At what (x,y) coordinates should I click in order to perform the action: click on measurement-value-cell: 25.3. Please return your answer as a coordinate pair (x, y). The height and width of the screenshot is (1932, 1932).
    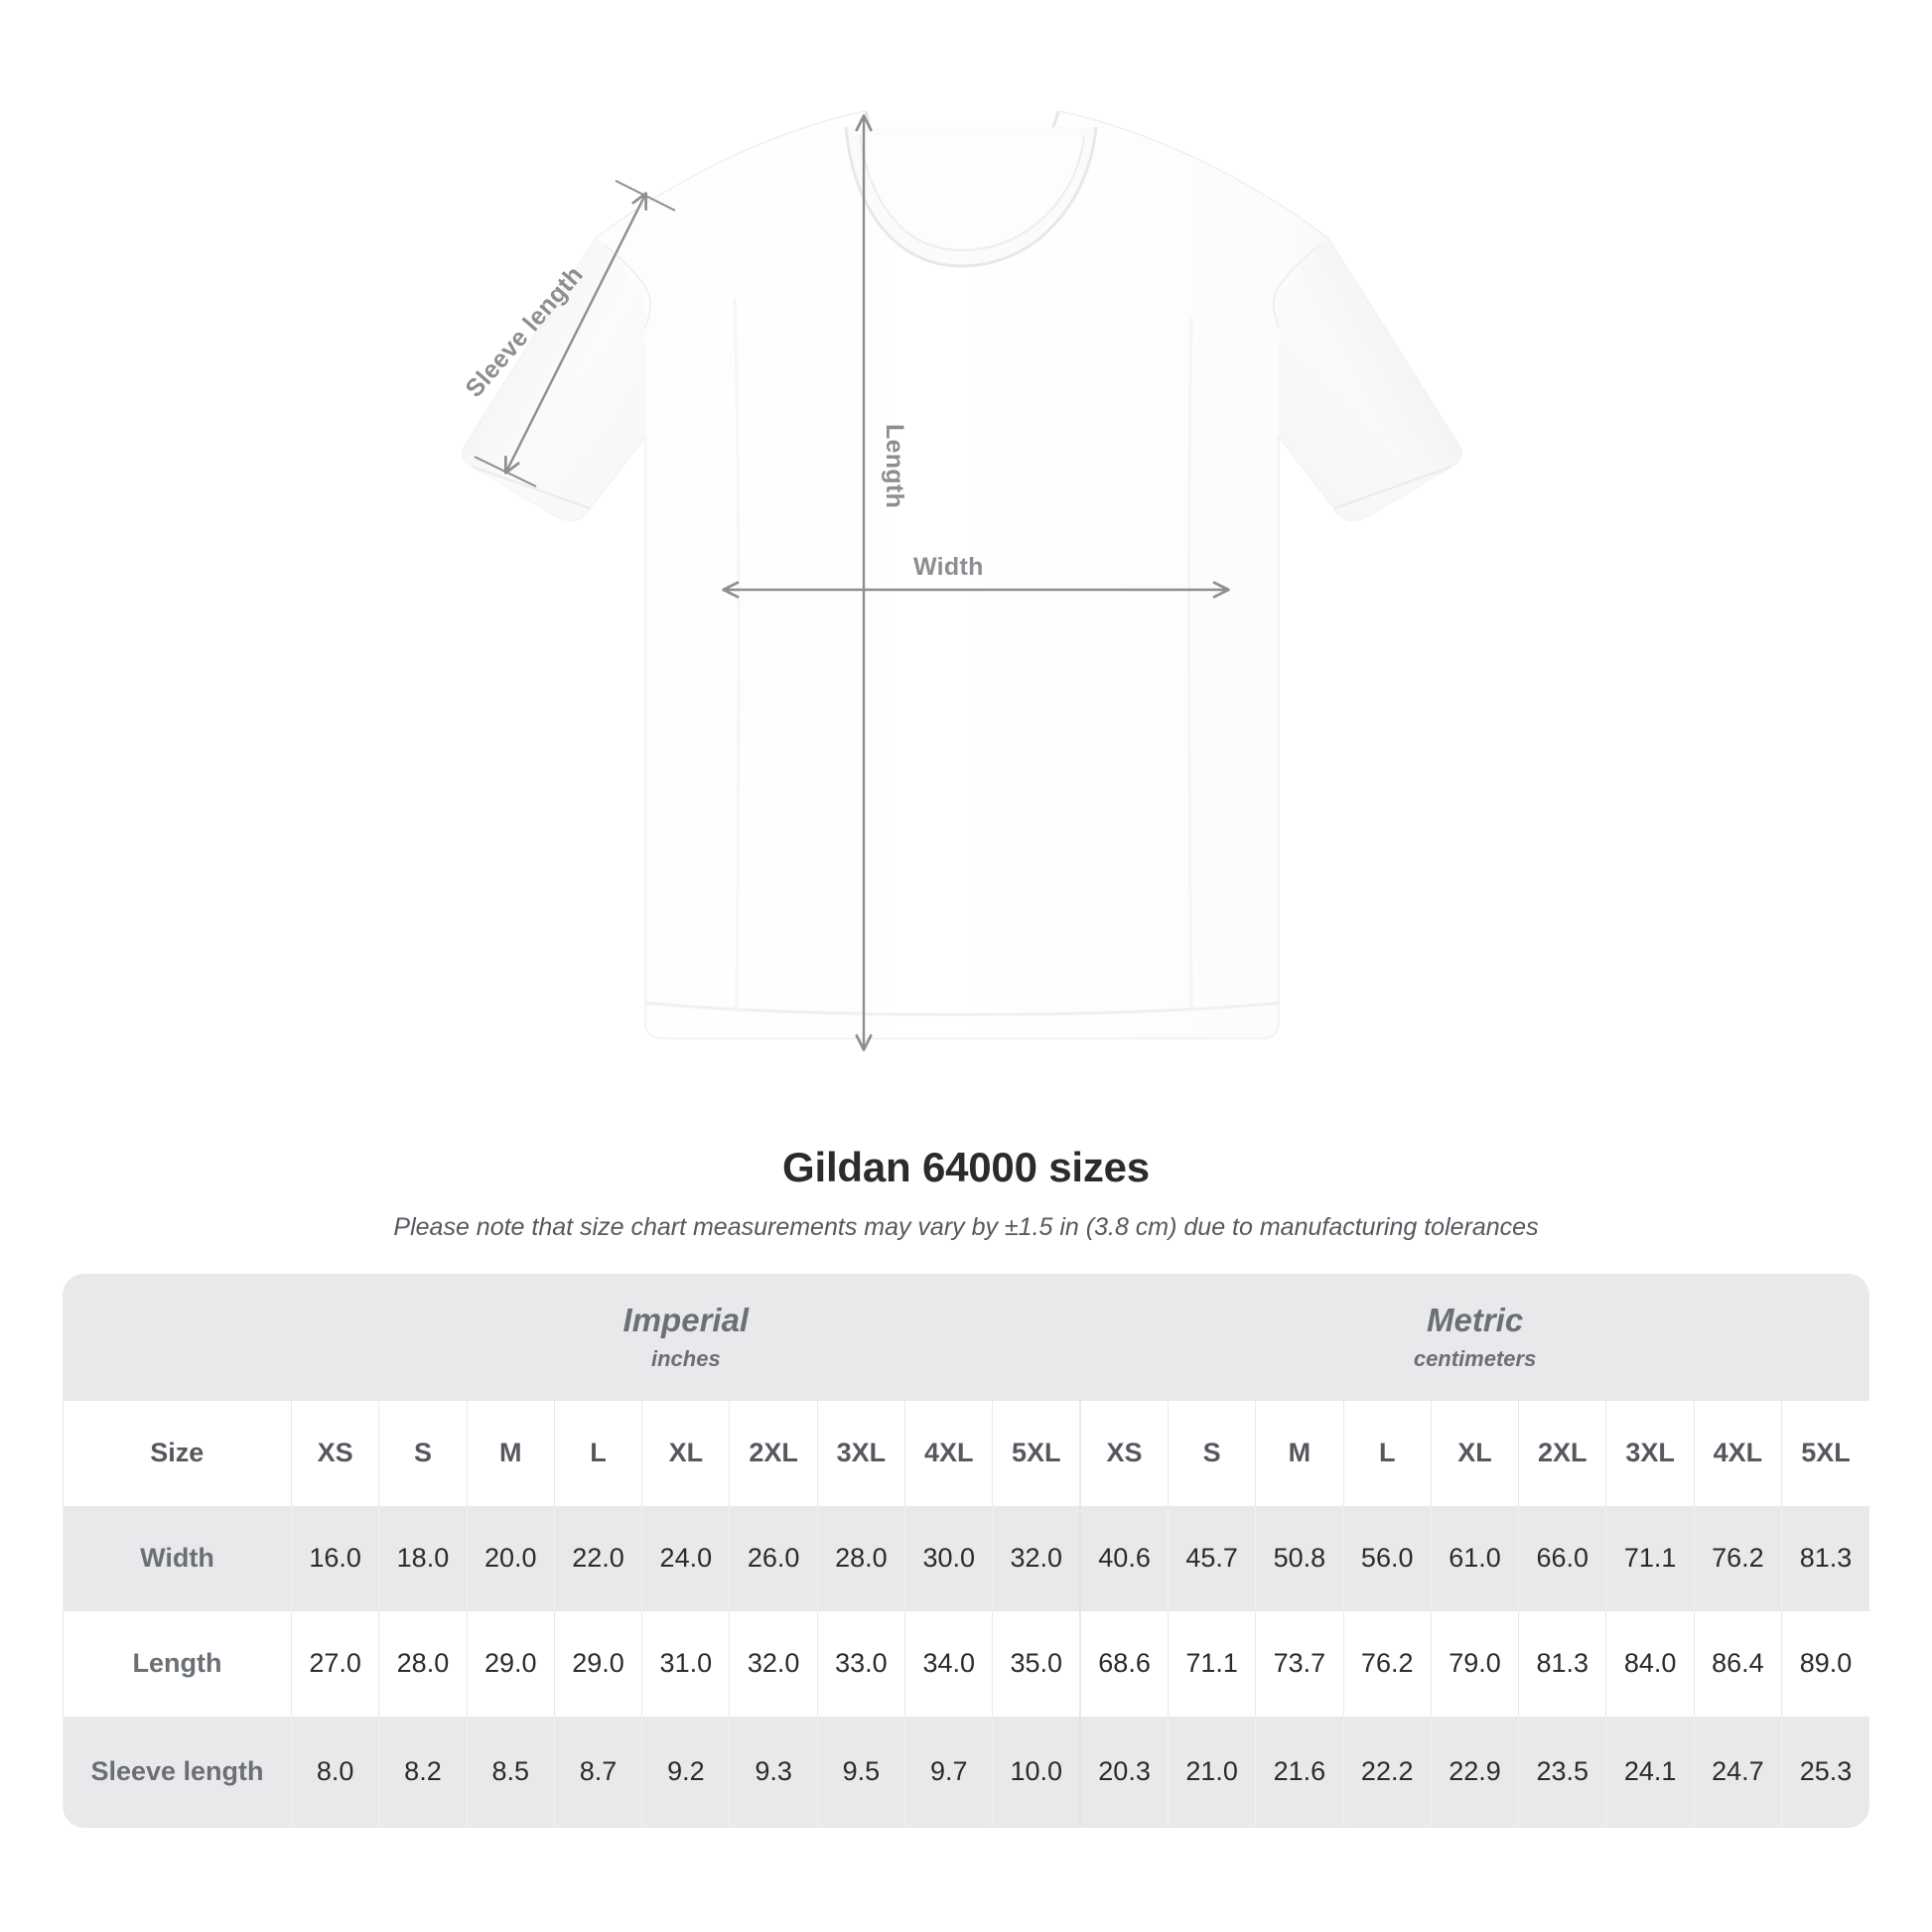
    Looking at the image, I should click on (1825, 1772).